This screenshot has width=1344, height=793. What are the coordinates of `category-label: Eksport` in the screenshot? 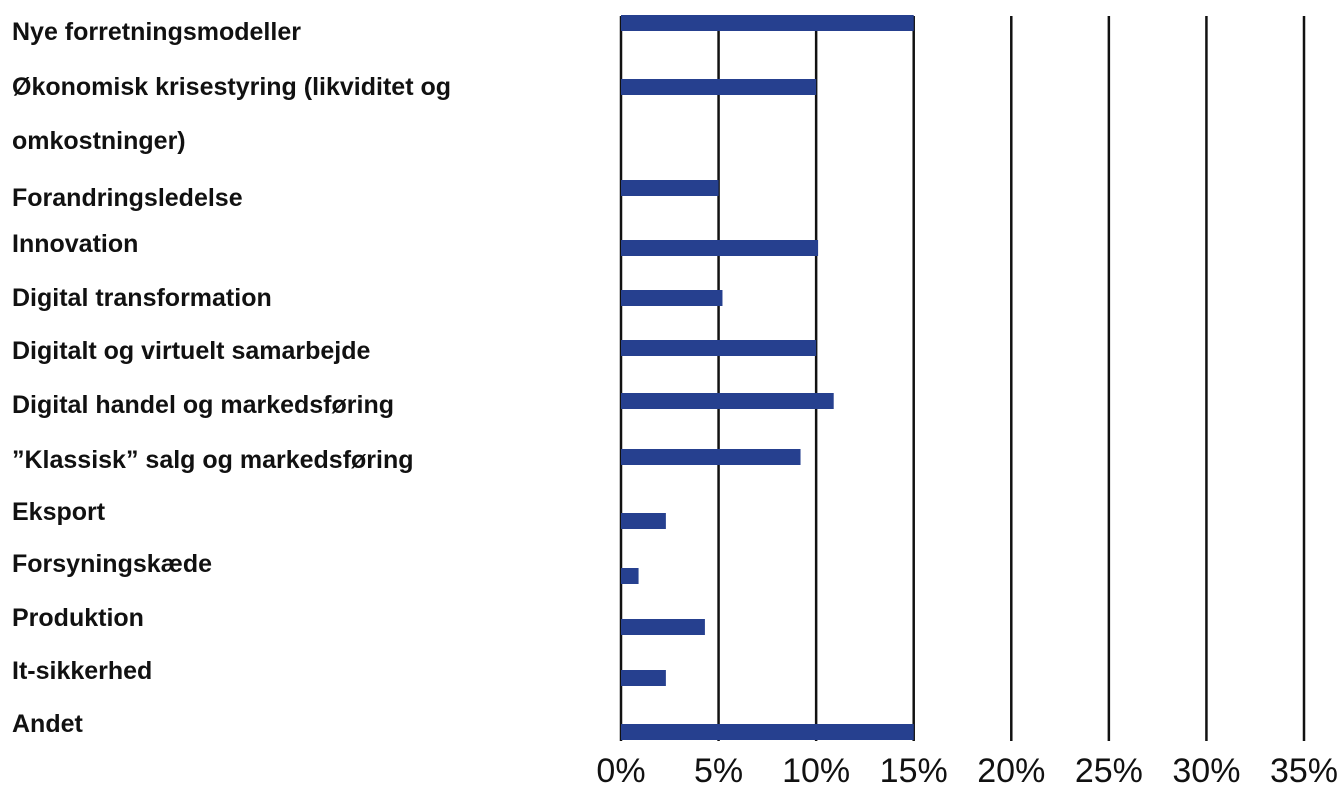 It's located at (59, 512).